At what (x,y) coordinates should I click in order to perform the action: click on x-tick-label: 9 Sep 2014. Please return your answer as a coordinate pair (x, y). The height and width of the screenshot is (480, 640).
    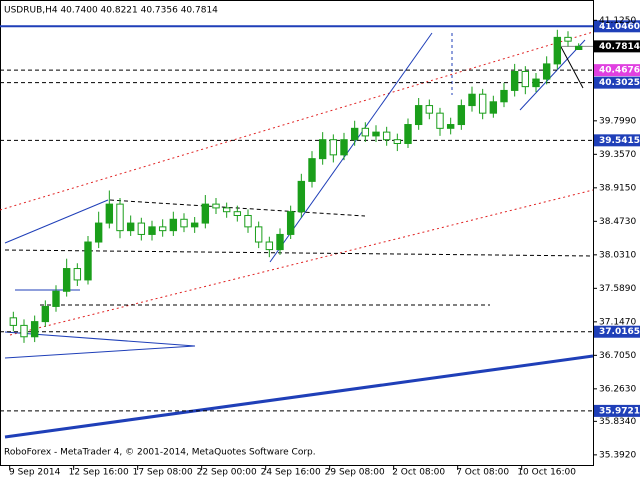
    Looking at the image, I should click on (35, 473).